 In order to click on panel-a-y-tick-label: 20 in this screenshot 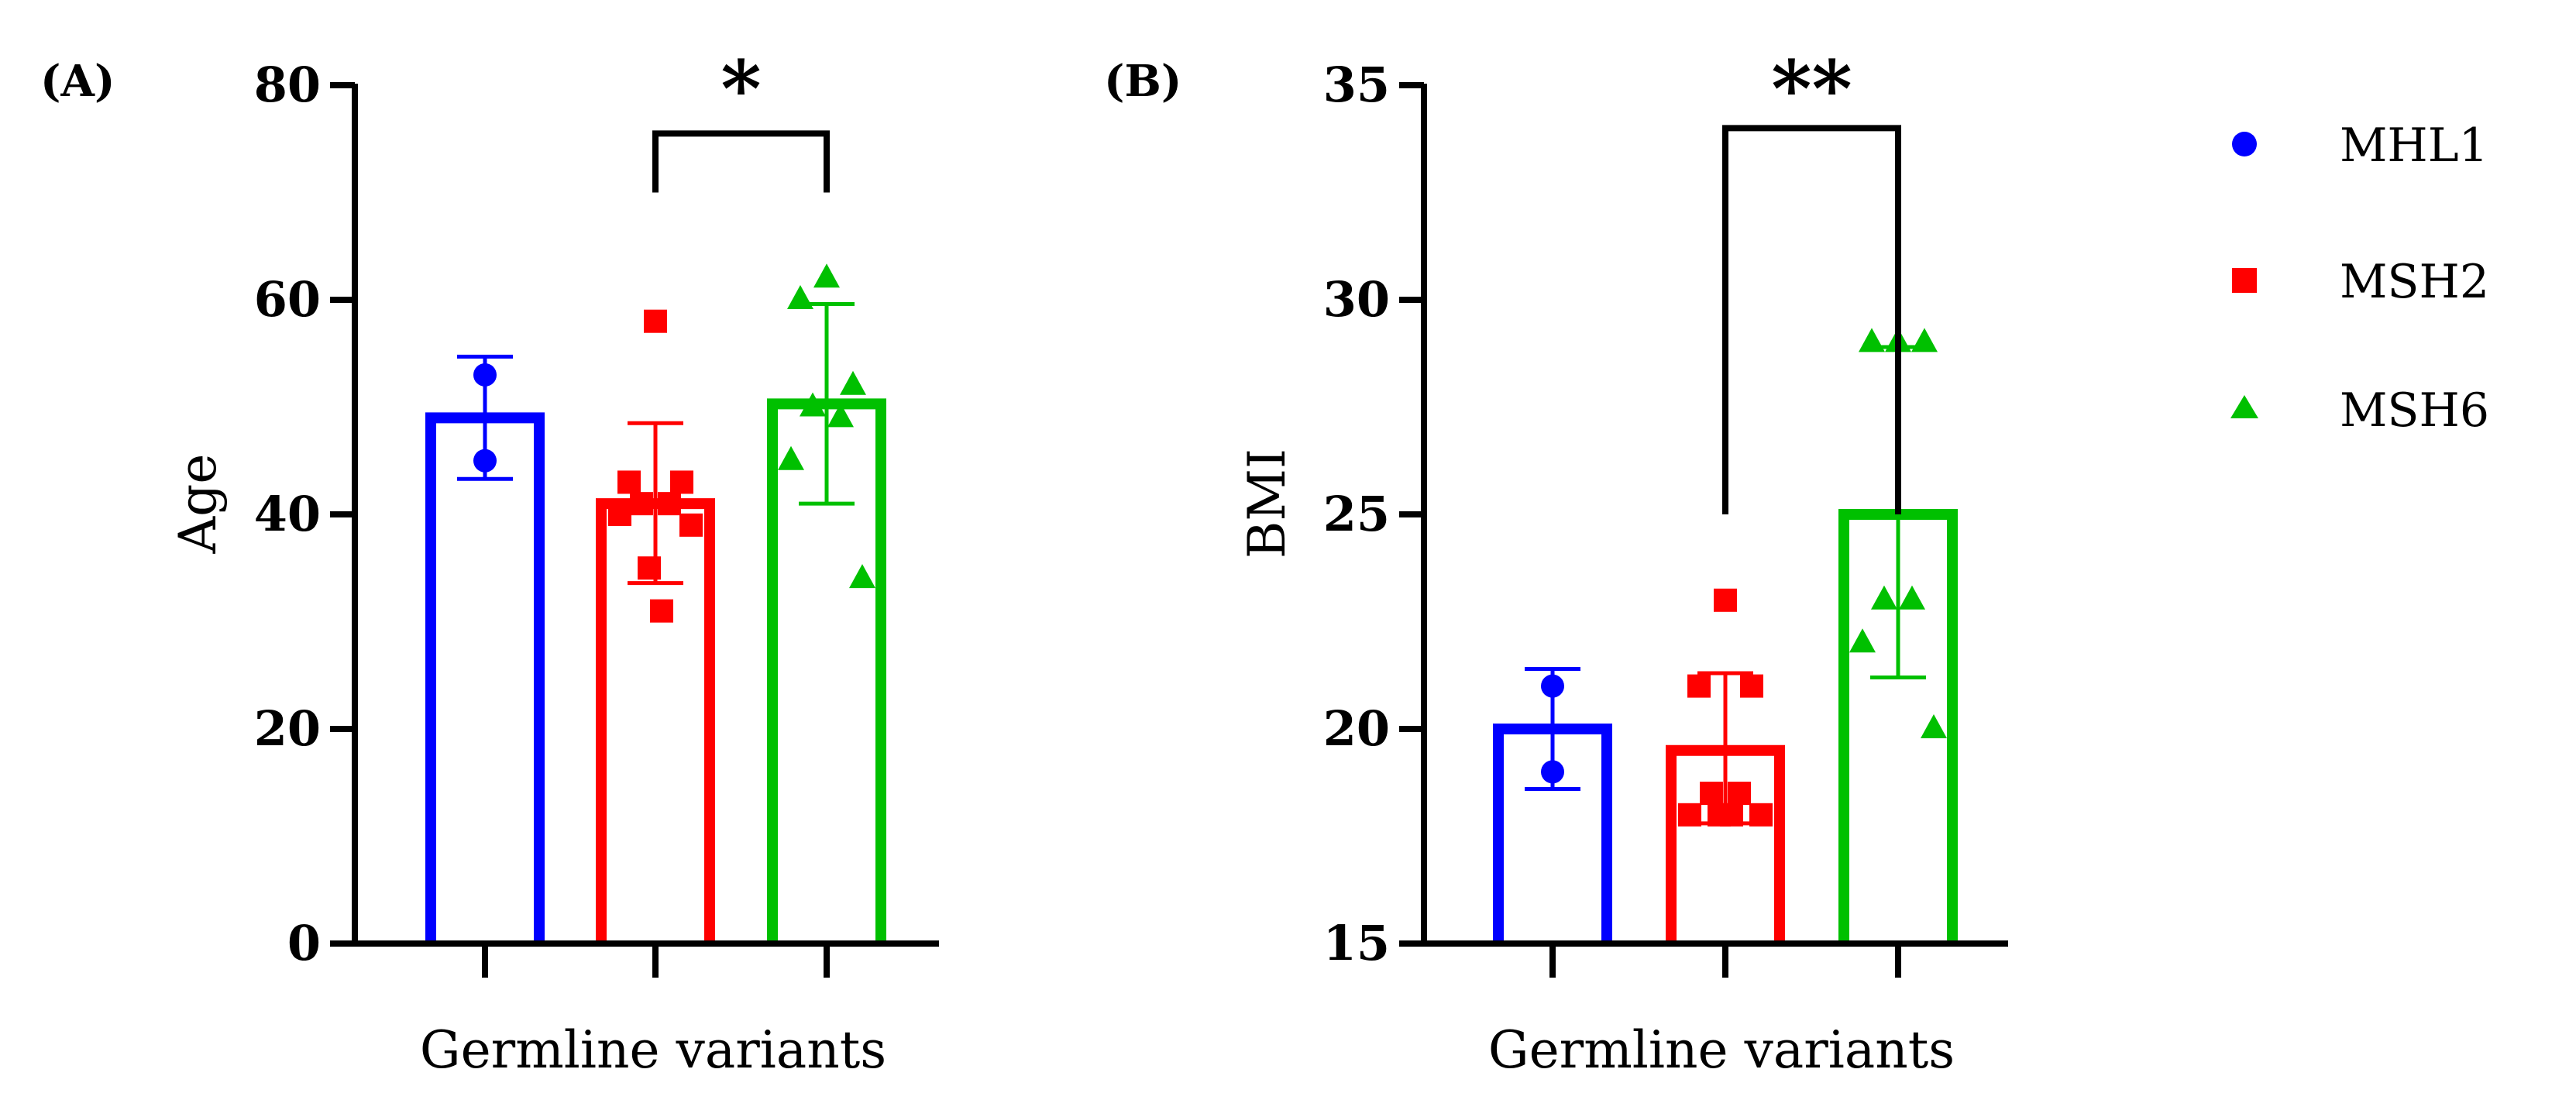, I will do `click(287, 728)`.